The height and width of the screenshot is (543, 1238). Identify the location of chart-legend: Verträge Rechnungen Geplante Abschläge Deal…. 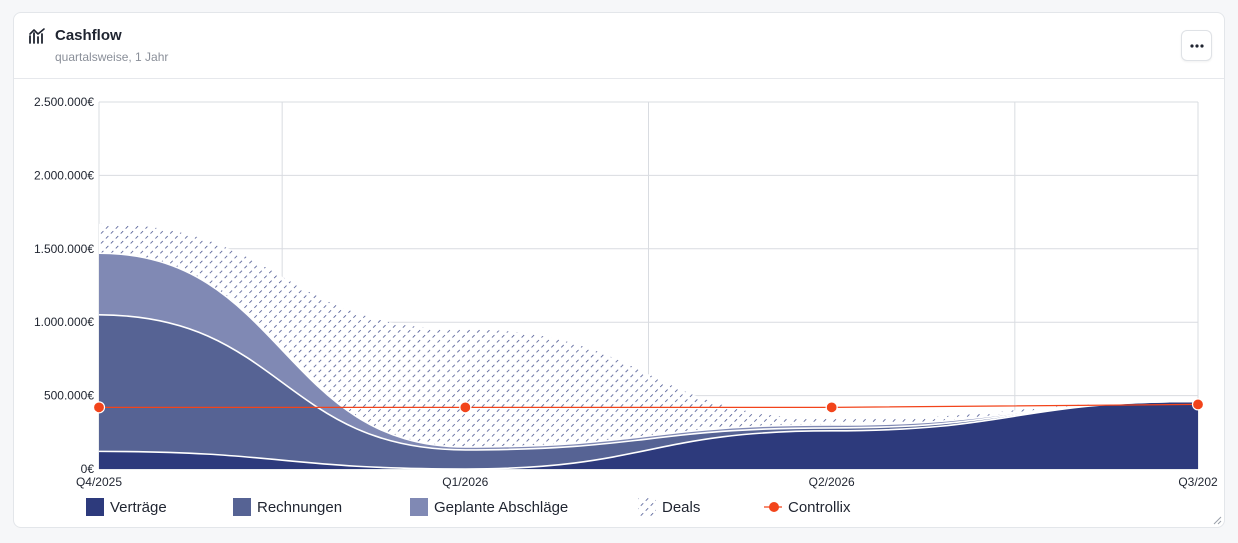
(619, 507).